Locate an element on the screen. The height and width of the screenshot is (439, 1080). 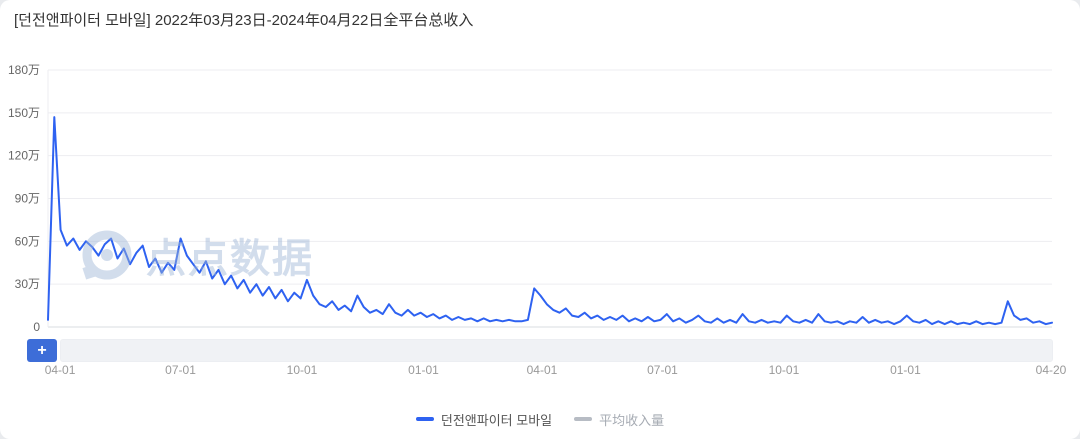
datazoom-slider is located at coordinates (556, 350).